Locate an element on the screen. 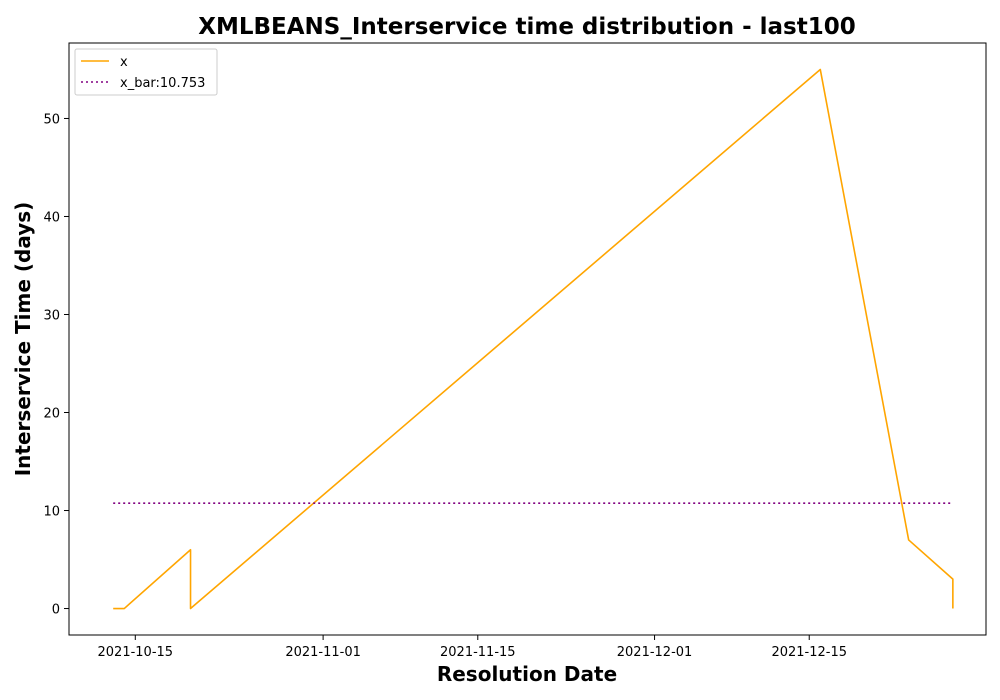 This screenshot has width=1000, height=700. legend: x x_bar:10.753 is located at coordinates (146, 72).